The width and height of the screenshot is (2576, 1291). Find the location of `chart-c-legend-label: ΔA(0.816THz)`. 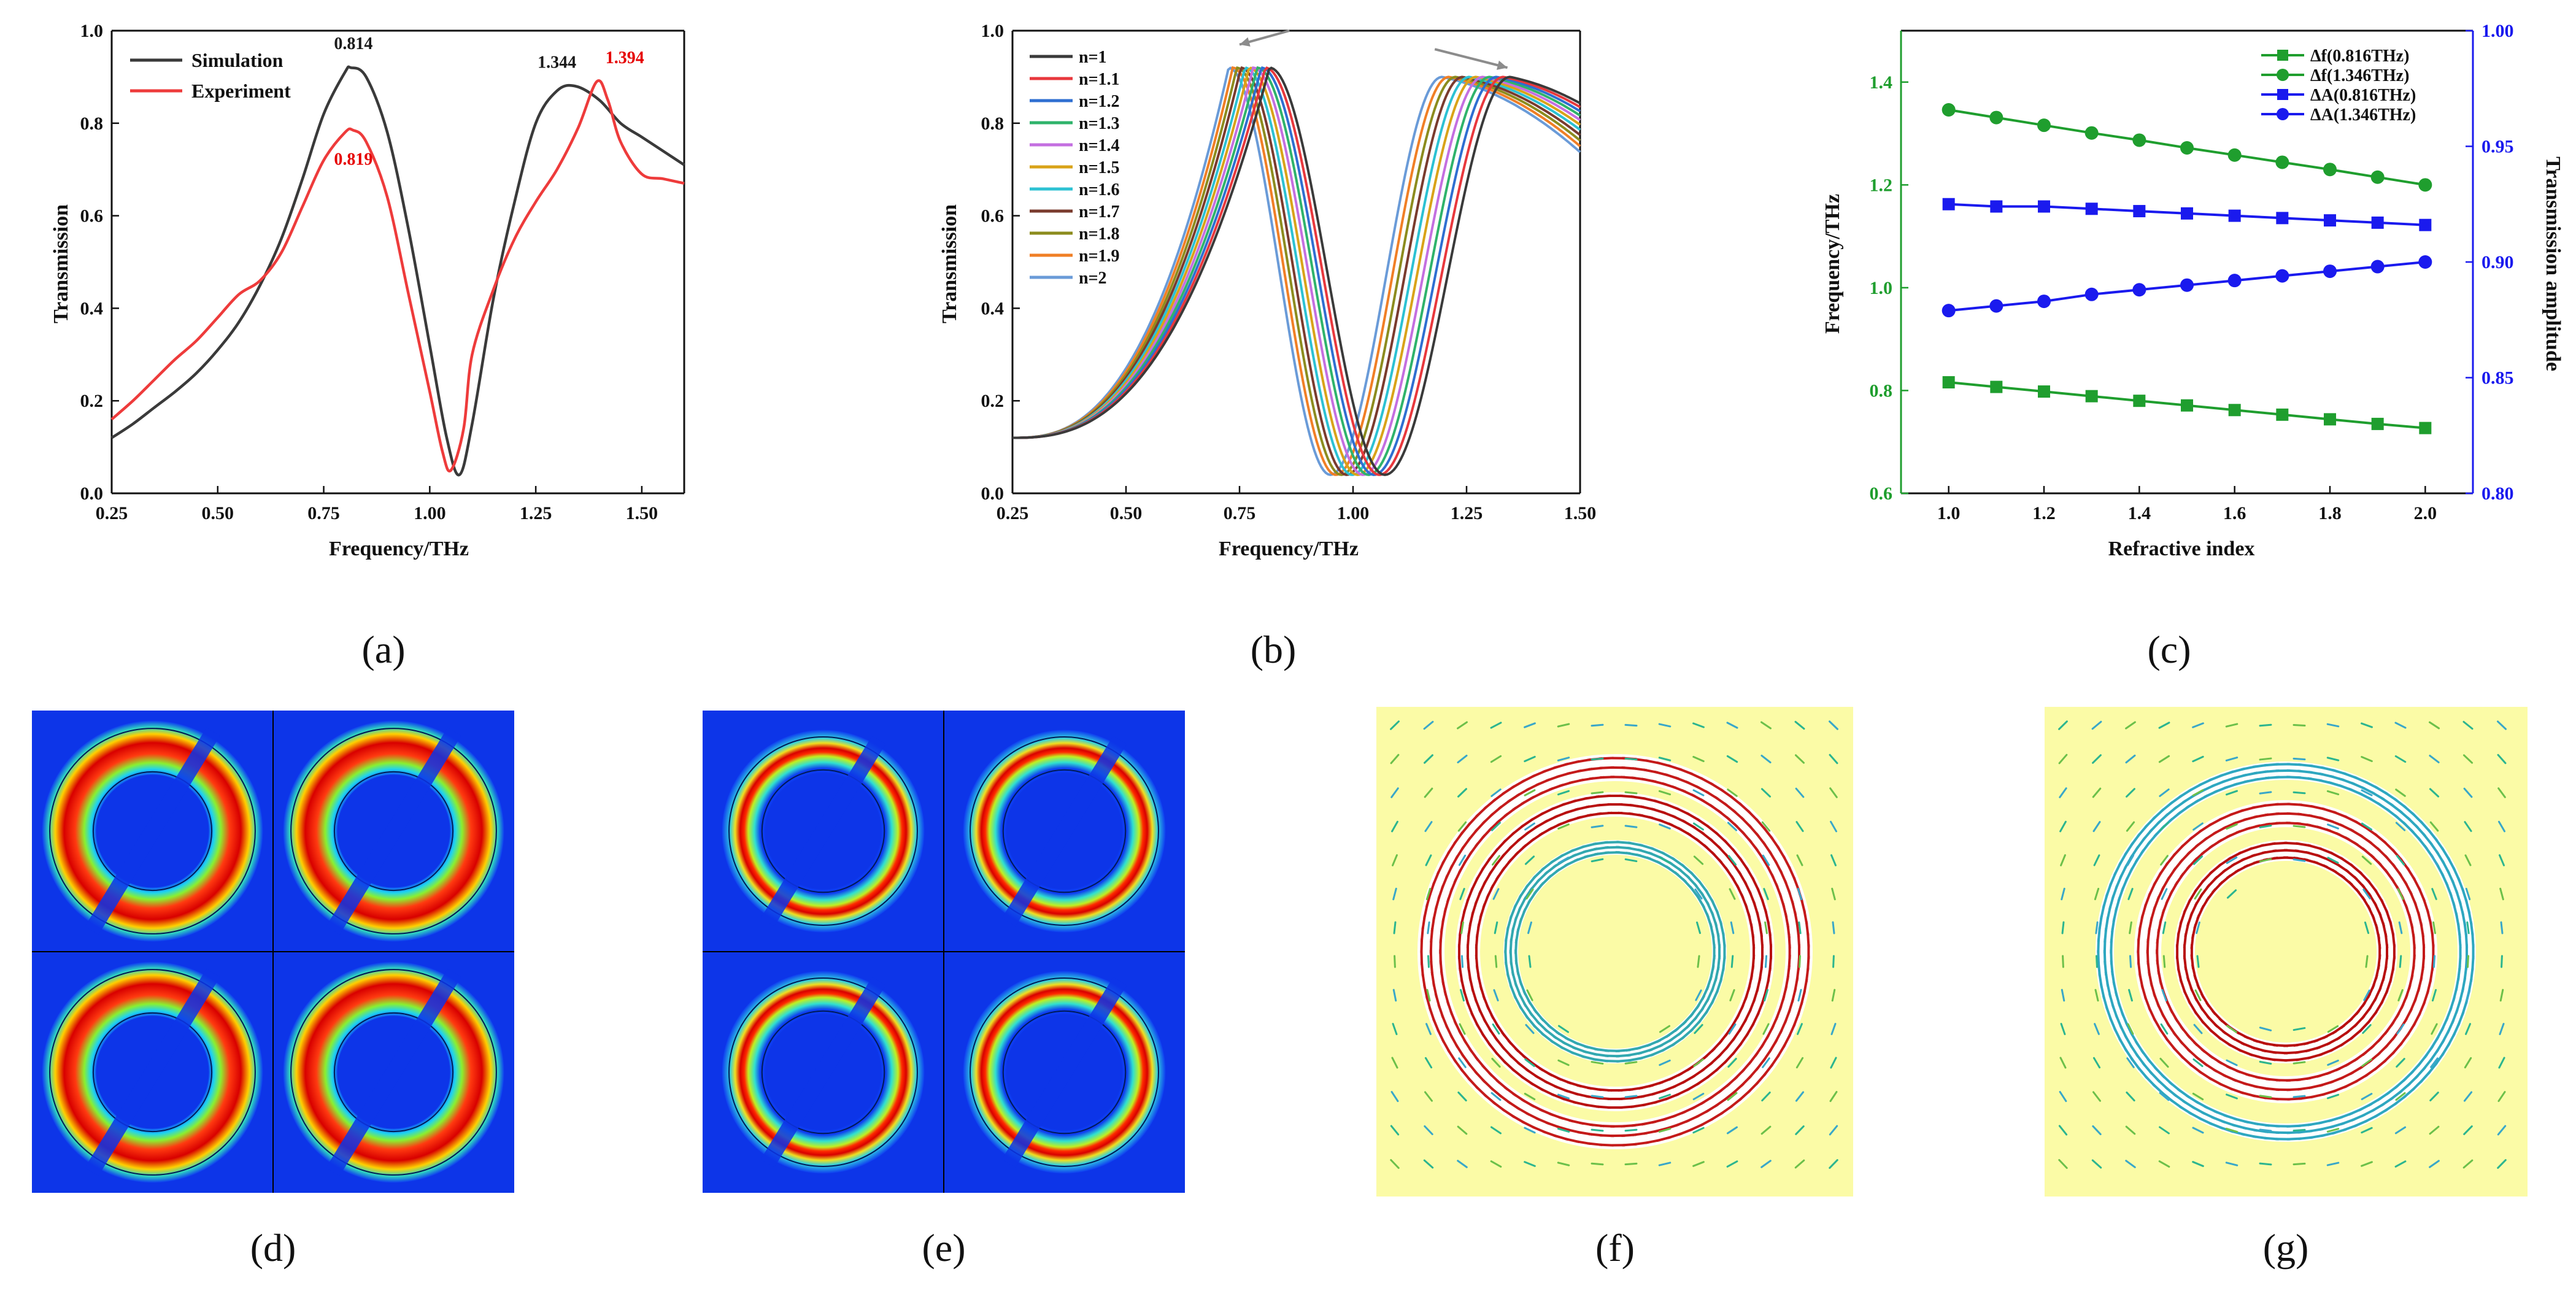

chart-c-legend-label: ΔA(0.816THz) is located at coordinates (2363, 95).